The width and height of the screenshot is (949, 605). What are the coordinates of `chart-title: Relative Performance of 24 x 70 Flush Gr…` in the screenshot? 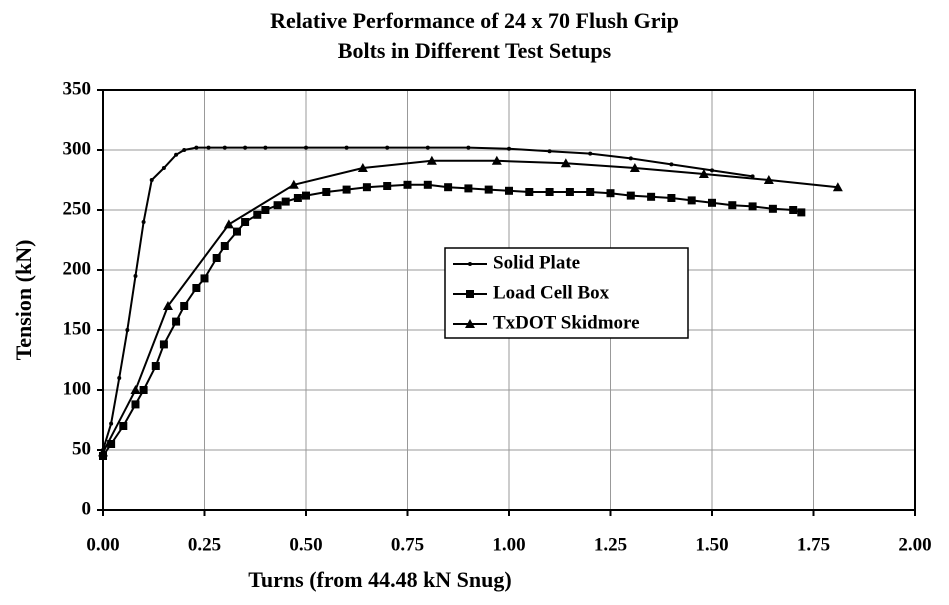 It's located at (474, 35).